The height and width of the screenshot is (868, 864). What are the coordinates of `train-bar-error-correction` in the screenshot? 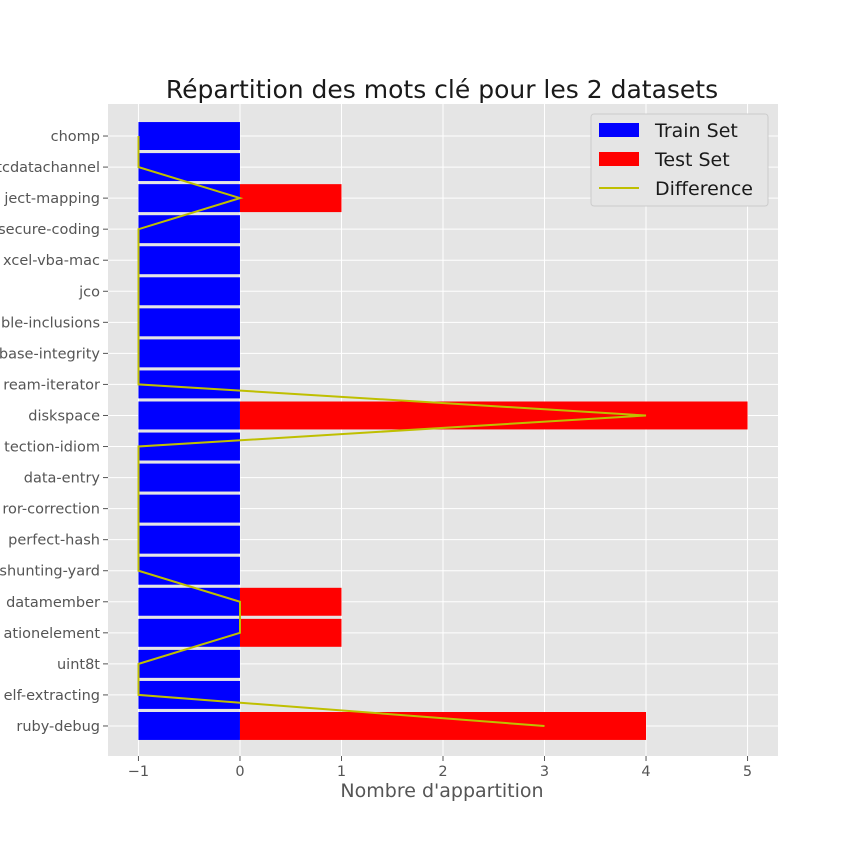 It's located at (189, 508).